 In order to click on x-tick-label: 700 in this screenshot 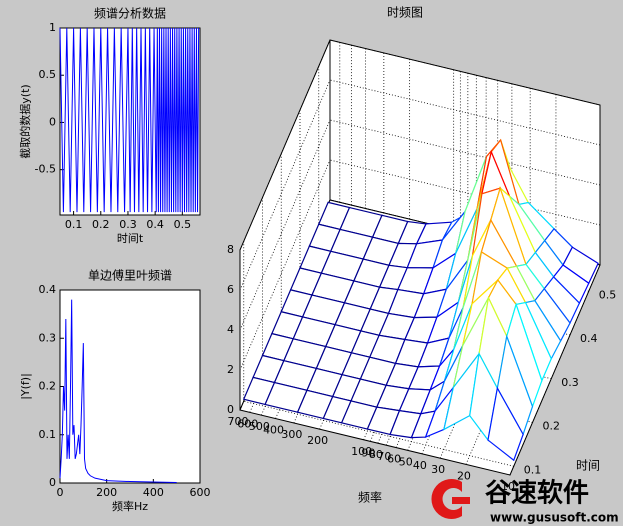, I will do `click(238, 421)`.